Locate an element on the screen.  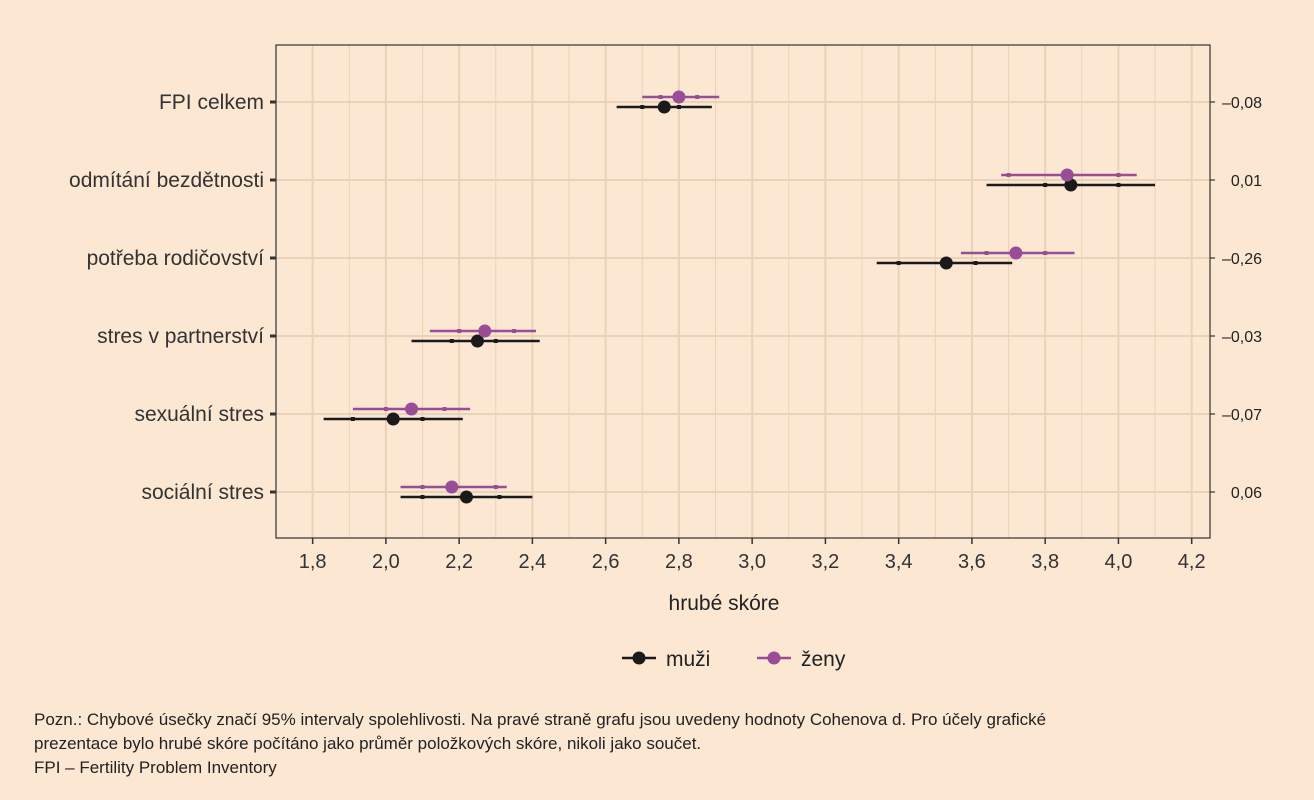
legend-label: muži is located at coordinates (688, 659).